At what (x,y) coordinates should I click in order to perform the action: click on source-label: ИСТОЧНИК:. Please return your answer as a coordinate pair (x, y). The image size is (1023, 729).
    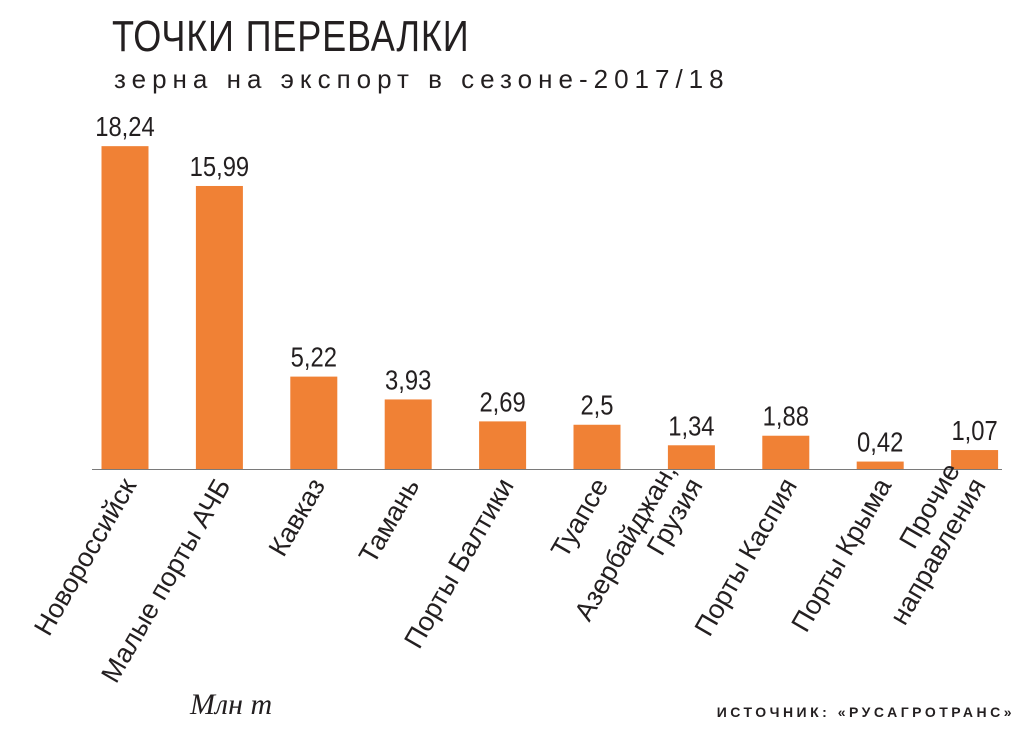
    Looking at the image, I should click on (773, 712).